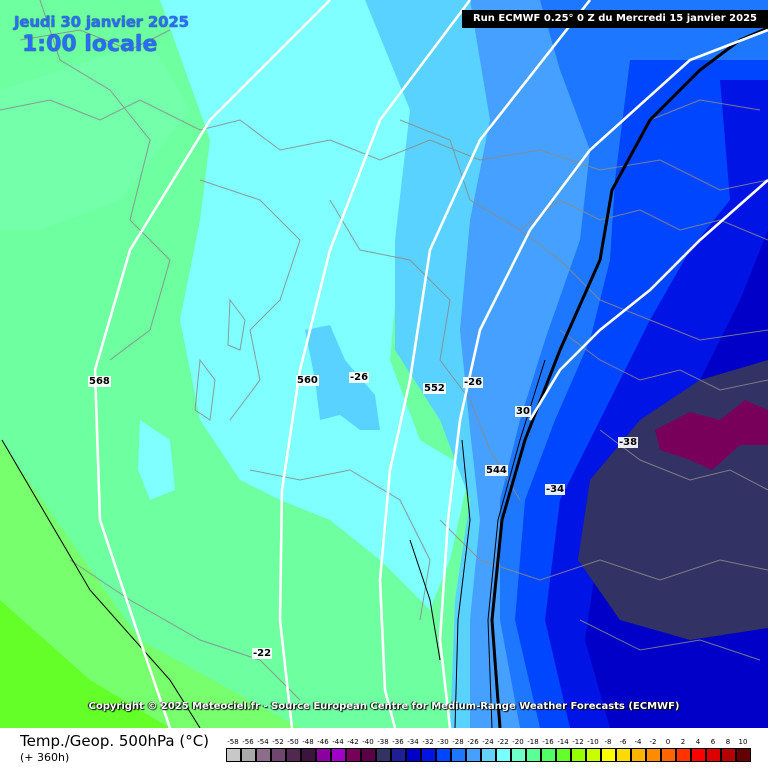 The width and height of the screenshot is (768, 768). What do you see at coordinates (308, 742) in the screenshot?
I see `scale-tick-label: -48` at bounding box center [308, 742].